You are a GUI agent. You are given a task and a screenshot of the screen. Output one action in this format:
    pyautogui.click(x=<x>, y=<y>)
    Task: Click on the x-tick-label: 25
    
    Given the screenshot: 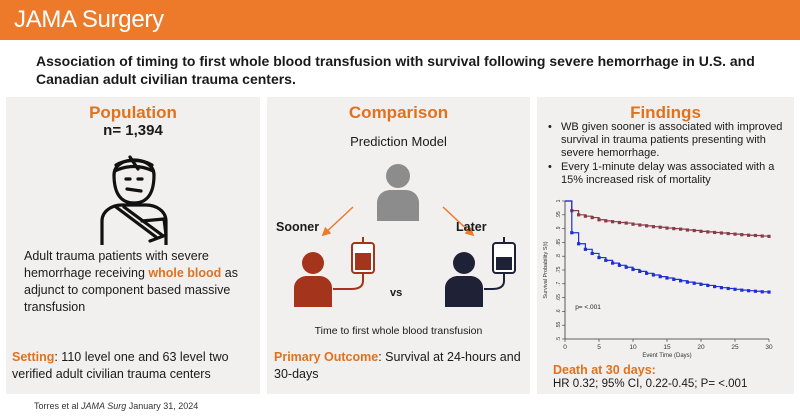 What is the action you would take?
    pyautogui.click(x=735, y=347)
    